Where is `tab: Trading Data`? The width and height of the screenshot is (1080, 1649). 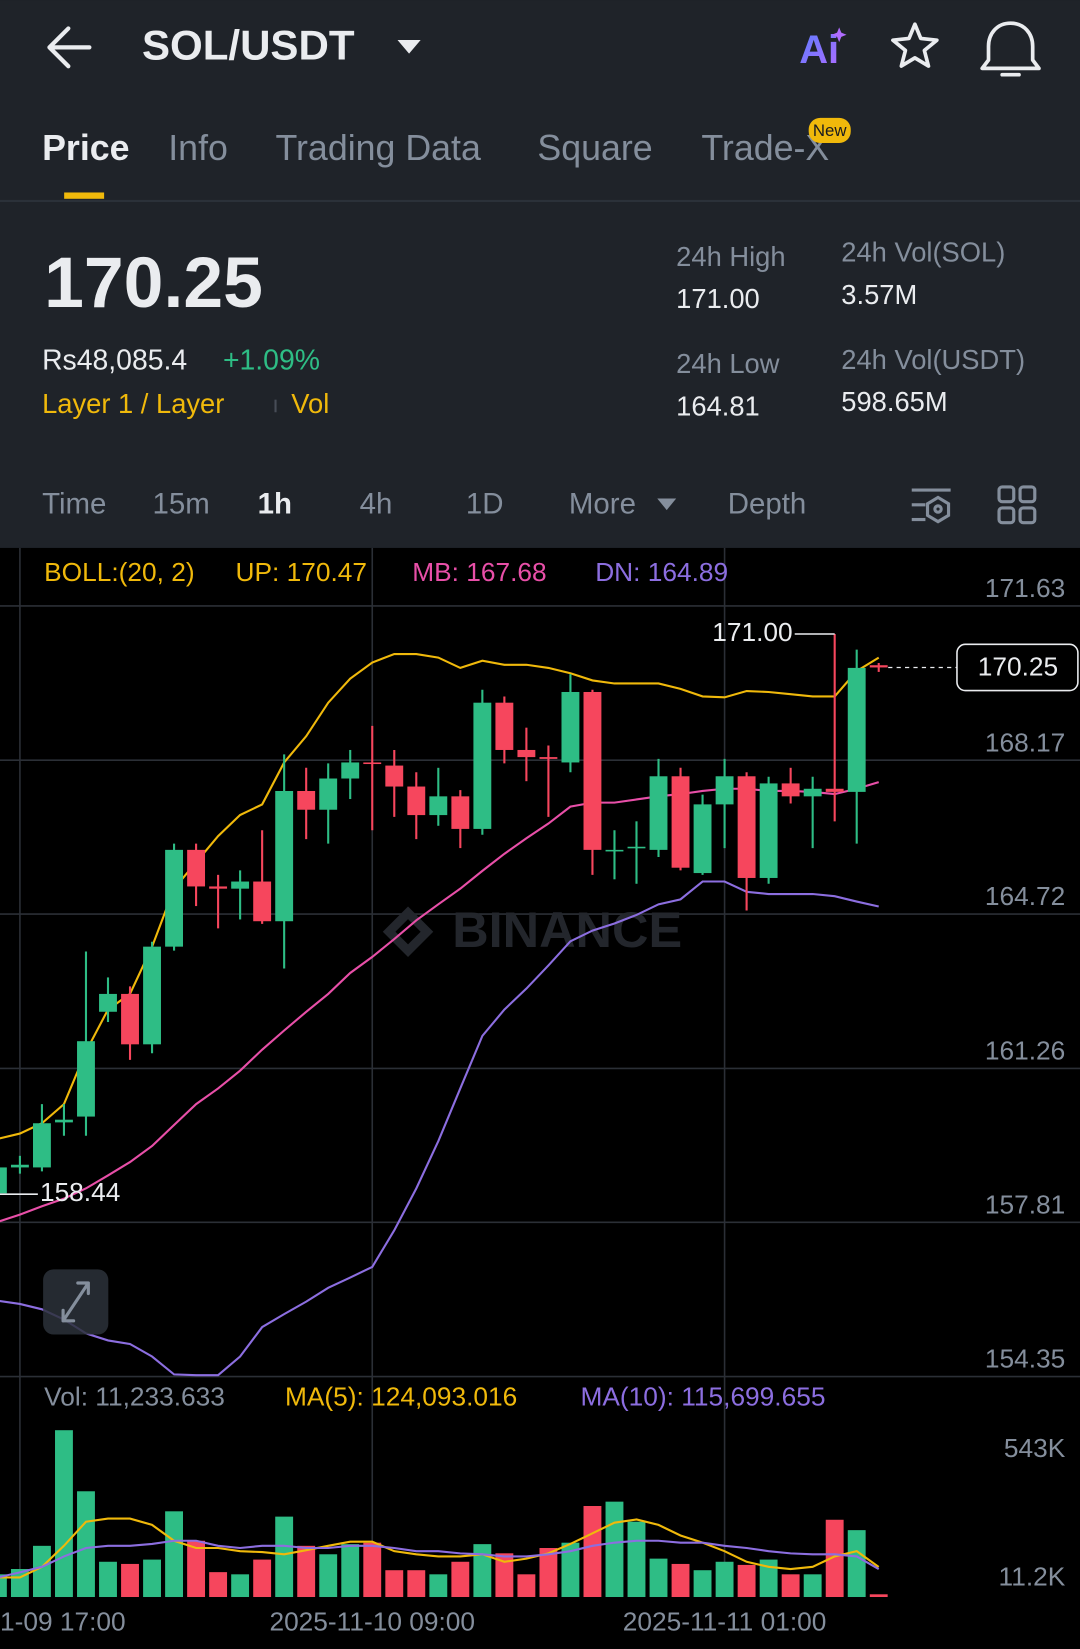 tab: Trading Data is located at coordinates (378, 148).